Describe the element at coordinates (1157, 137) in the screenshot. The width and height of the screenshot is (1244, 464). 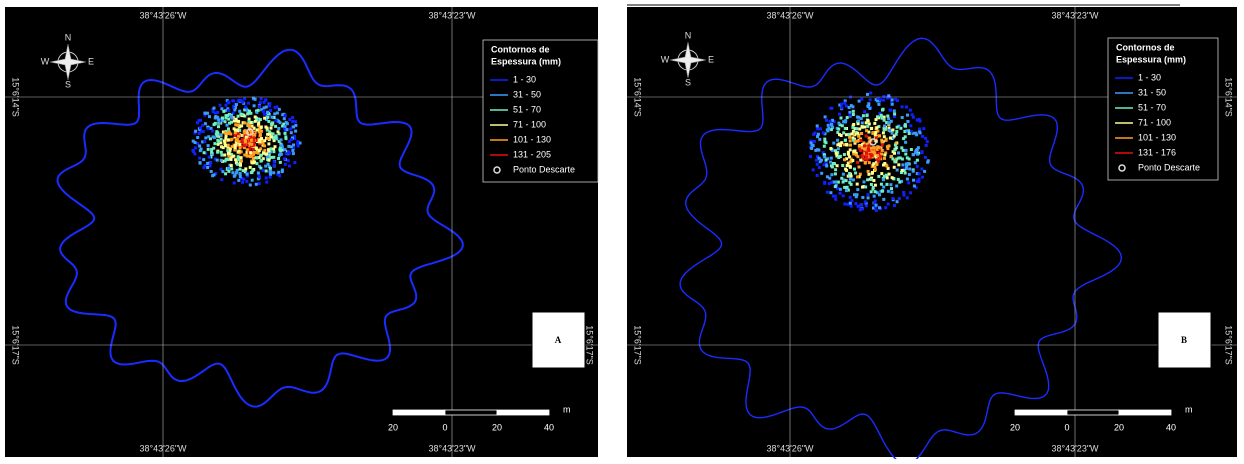
I see `legend-label: 101 - 130` at that location.